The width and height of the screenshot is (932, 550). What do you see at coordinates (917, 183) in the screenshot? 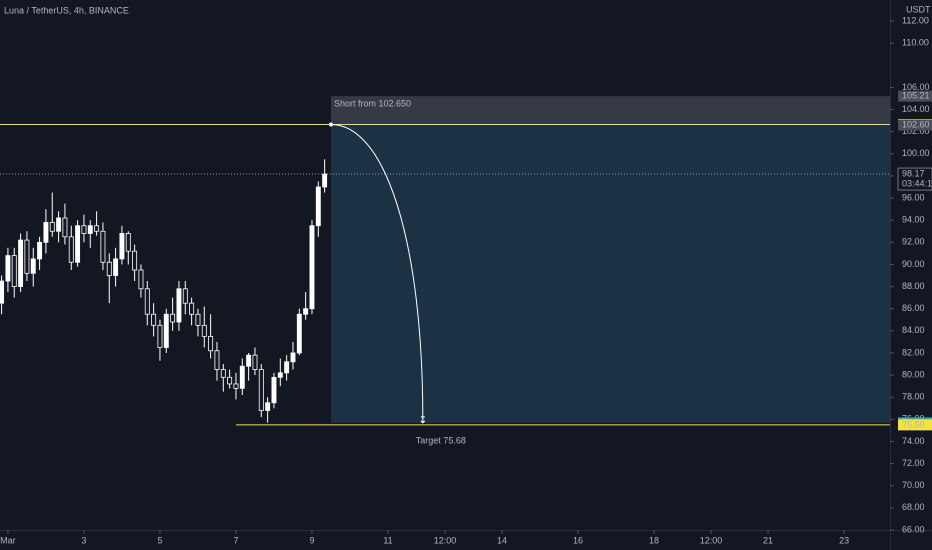
I see `countdown-label: 03:44:15` at bounding box center [917, 183].